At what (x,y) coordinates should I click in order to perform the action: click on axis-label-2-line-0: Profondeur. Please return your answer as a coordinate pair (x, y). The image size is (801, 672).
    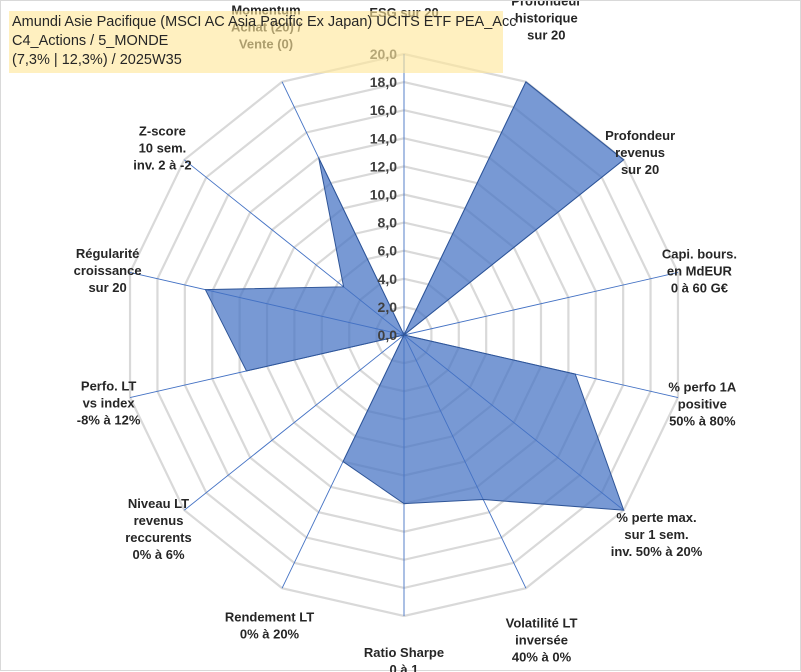
    Looking at the image, I should click on (640, 135).